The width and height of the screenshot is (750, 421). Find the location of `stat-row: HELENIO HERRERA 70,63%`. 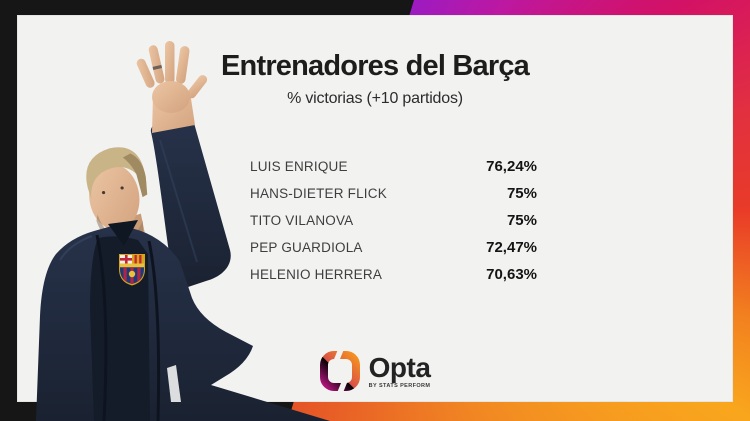

stat-row: HELENIO HERRERA 70,63% is located at coordinates (393, 274).